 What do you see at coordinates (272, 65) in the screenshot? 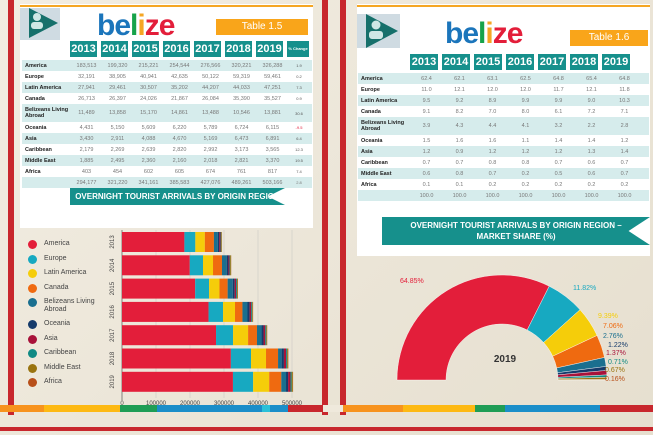
I see `table-cell: 326,288` at bounding box center [272, 65].